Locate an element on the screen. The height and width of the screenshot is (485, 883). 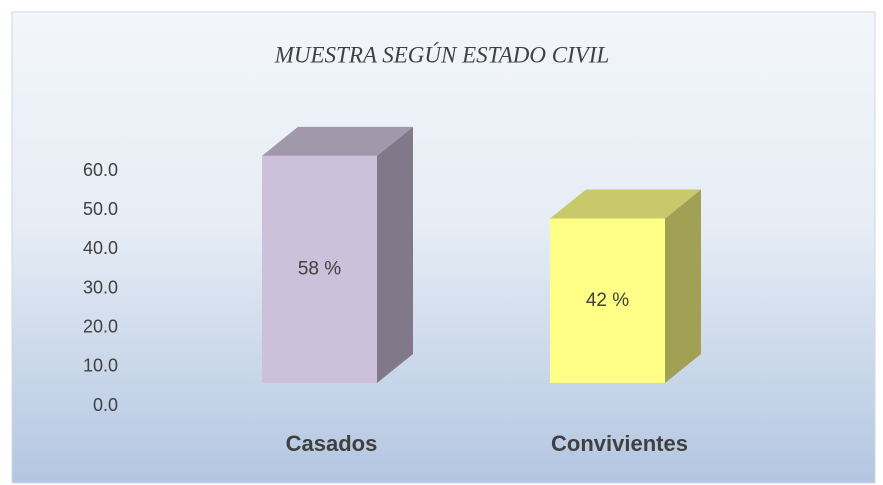
y-tick-label: 40.0 is located at coordinates (100, 248).